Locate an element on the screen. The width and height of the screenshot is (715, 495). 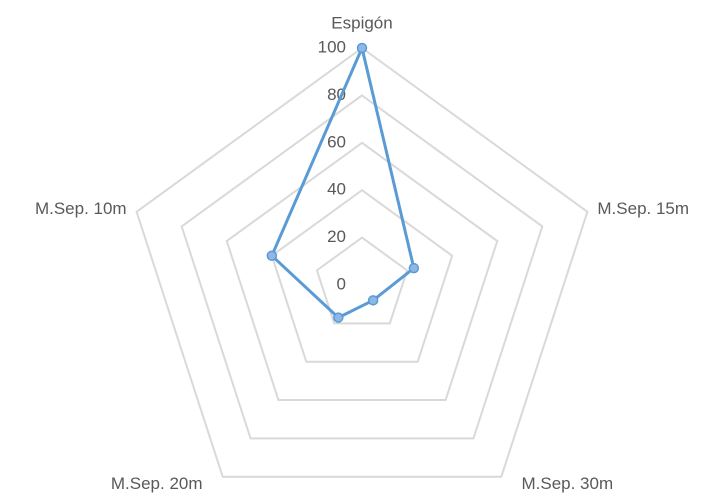
tick-label: 20 is located at coordinates (336, 236).